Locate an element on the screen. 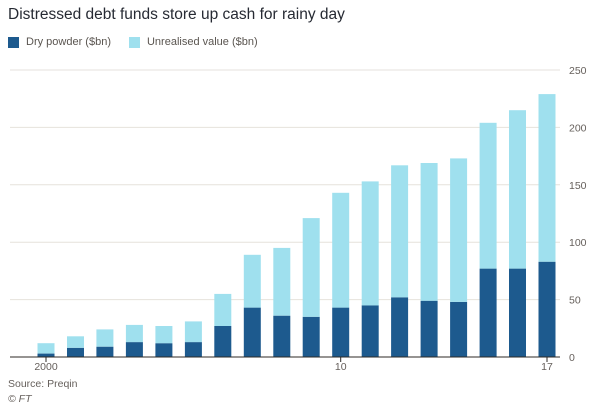 This screenshot has height=407, width=590. legend-swatch-dry-powder is located at coordinates (13, 42).